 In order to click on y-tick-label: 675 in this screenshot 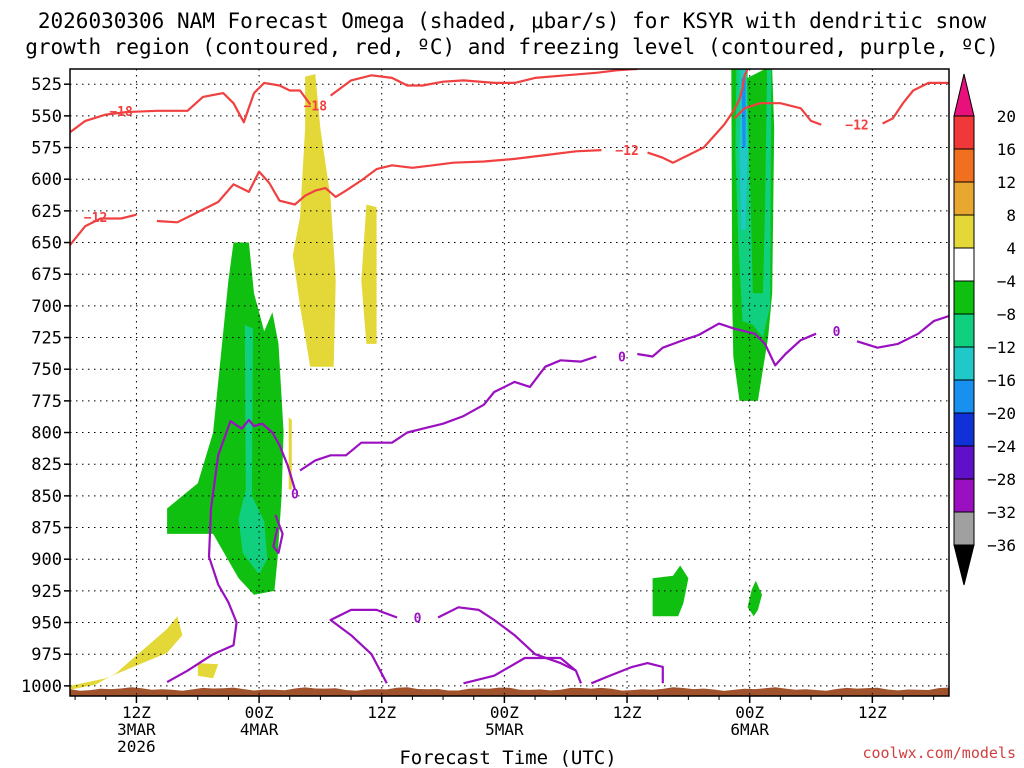, I will do `click(46, 275)`.